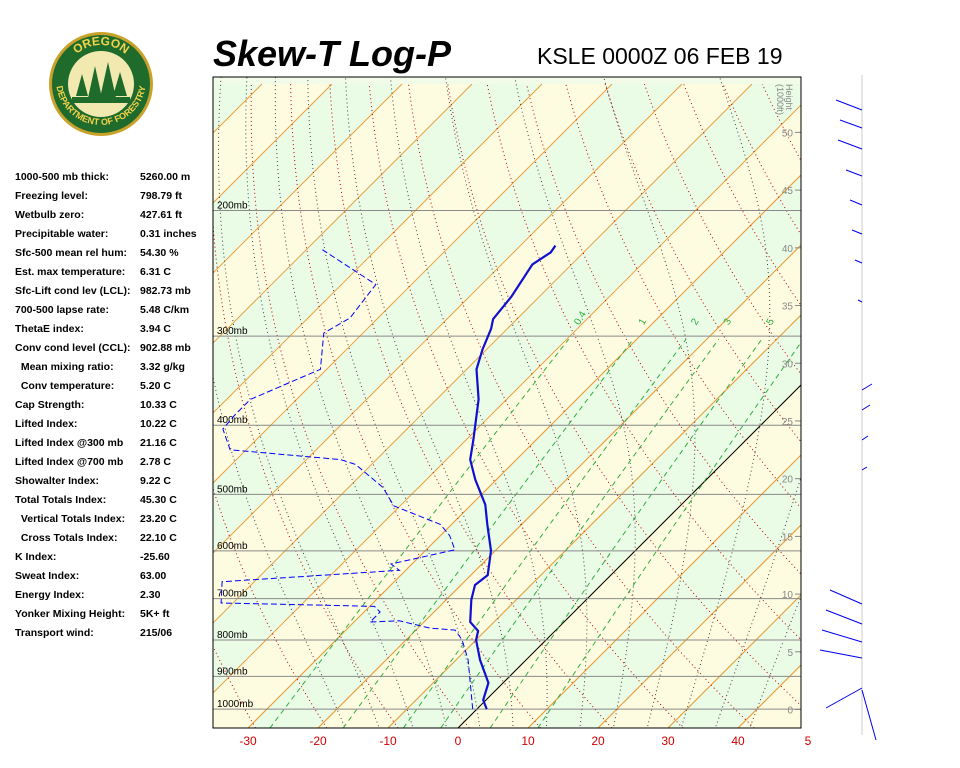  I want to click on stat-label: Yonker Mixing Height:, so click(70, 614).